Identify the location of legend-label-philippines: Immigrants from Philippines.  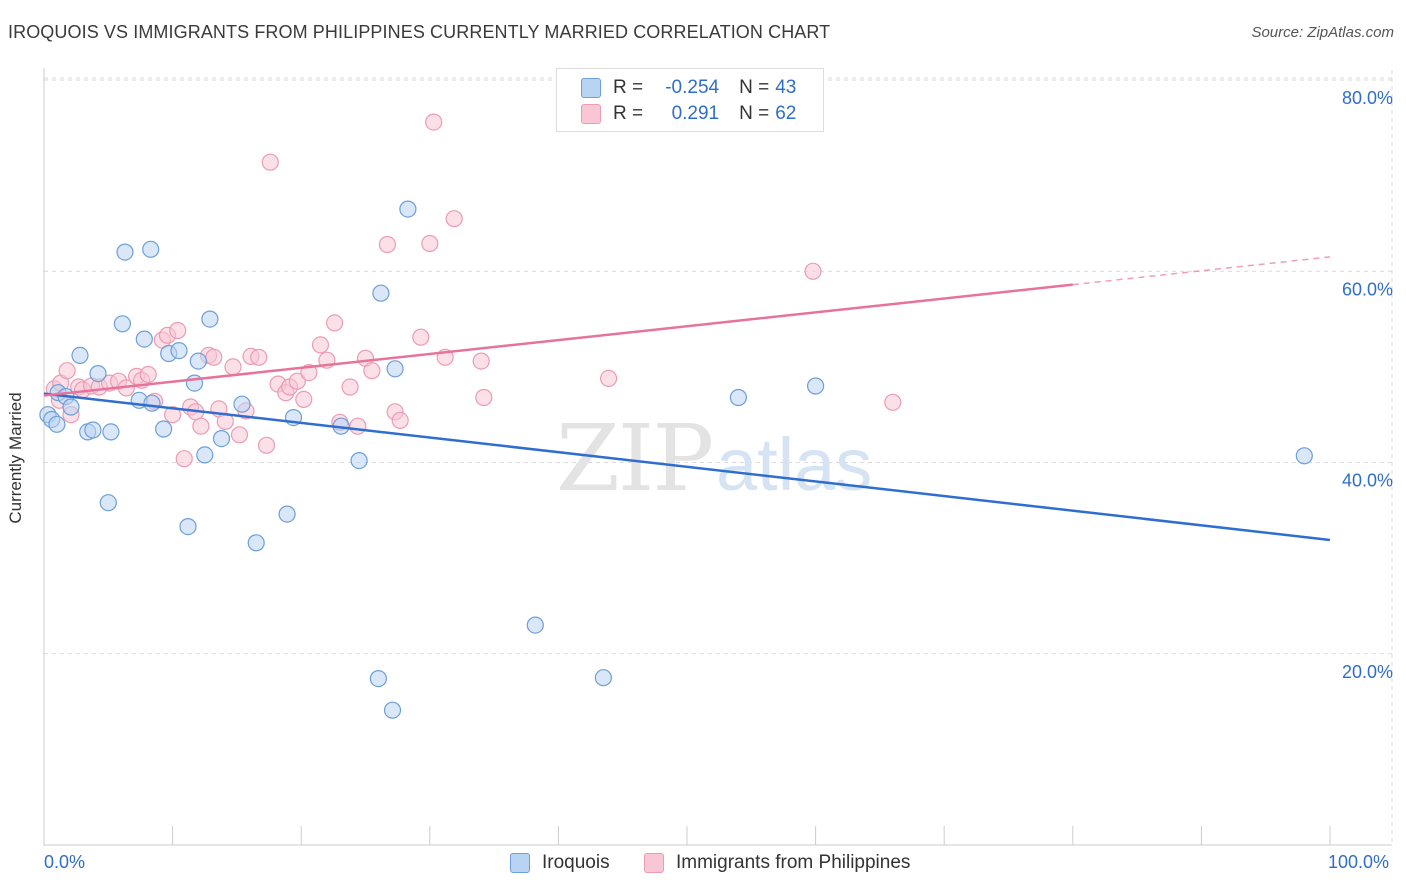
(793, 862).